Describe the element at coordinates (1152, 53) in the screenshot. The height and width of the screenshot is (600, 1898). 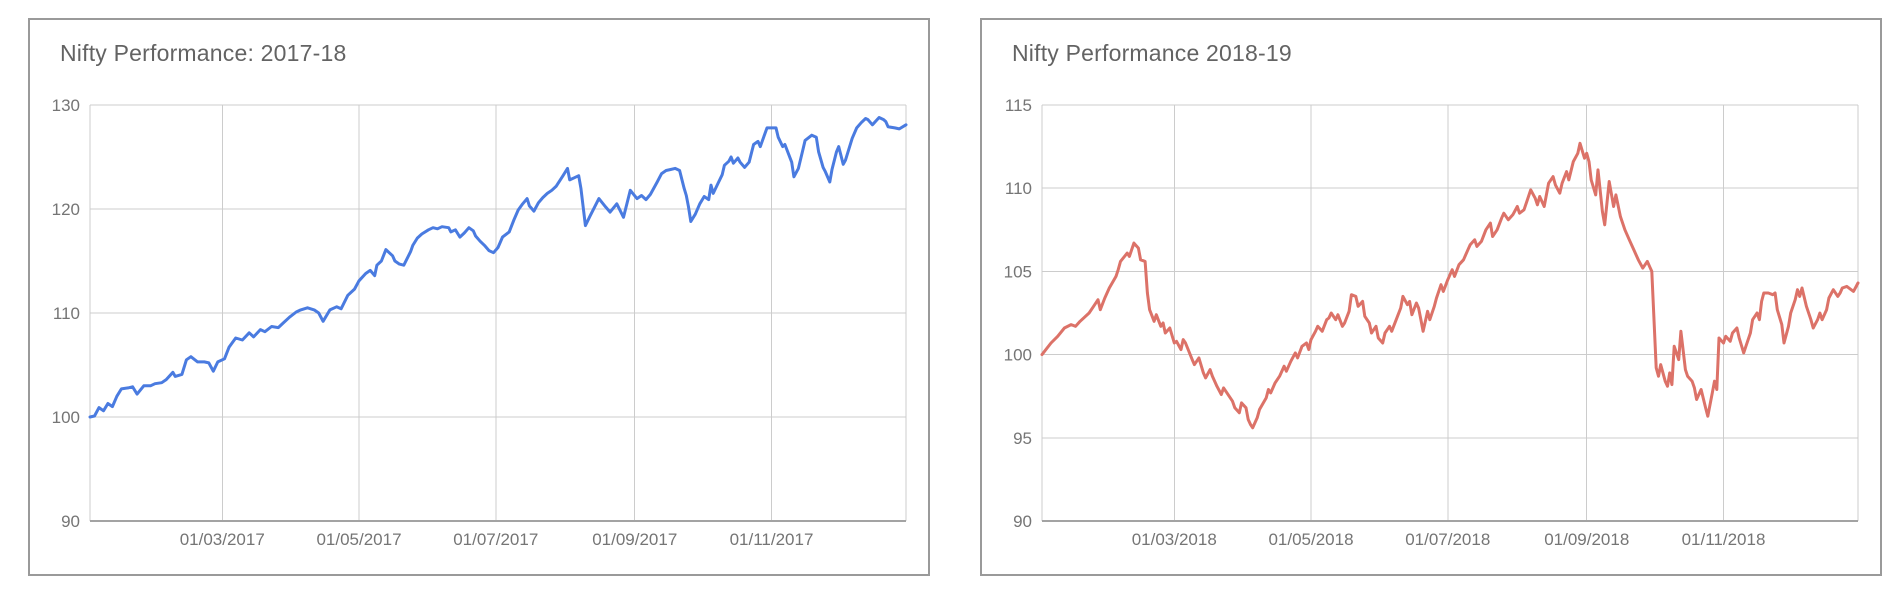
I see `chart-title-2018: Nifty Performance 2018-19` at that location.